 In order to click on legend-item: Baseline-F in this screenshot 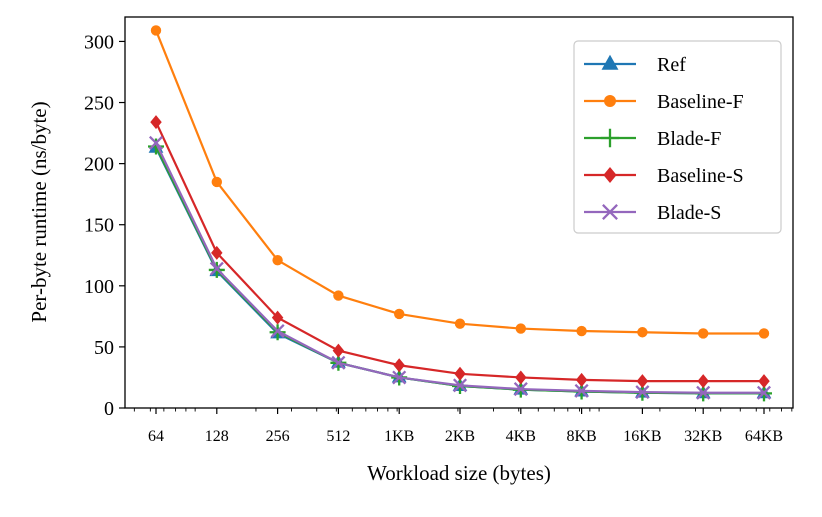, I will do `click(664, 102)`.